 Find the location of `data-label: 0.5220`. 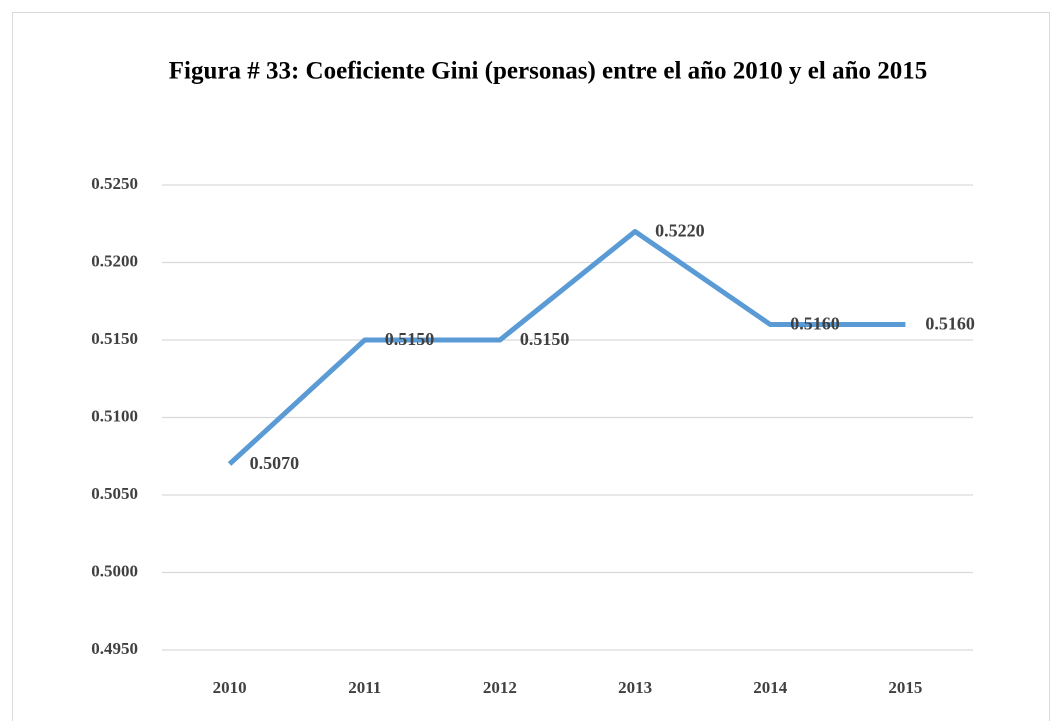

data-label: 0.5220 is located at coordinates (680, 231).